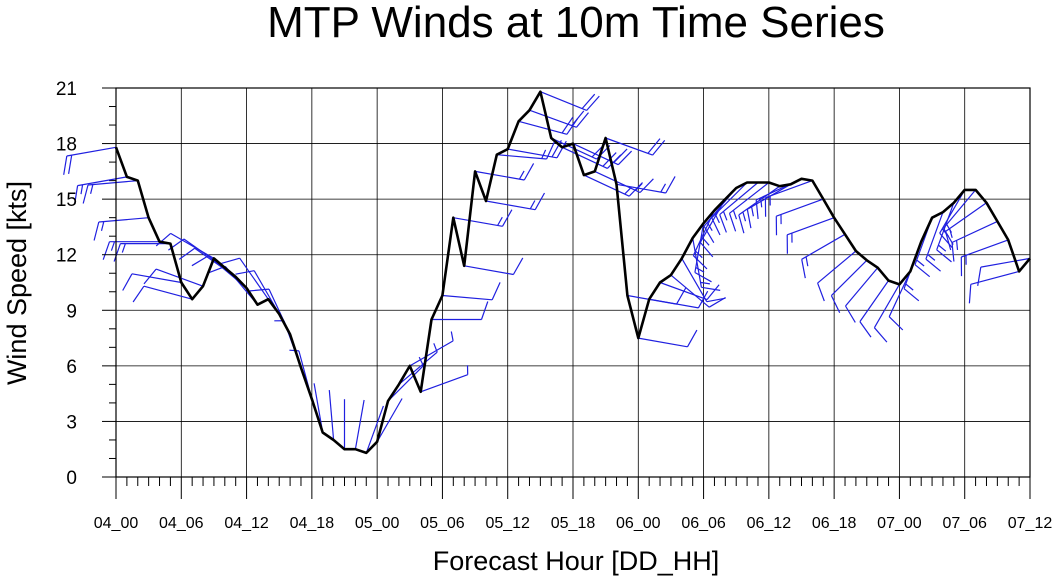 Image resolution: width=1056 pixels, height=578 pixels. What do you see at coordinates (573, 523) in the screenshot?
I see `x-tick-label: 05_18` at bounding box center [573, 523].